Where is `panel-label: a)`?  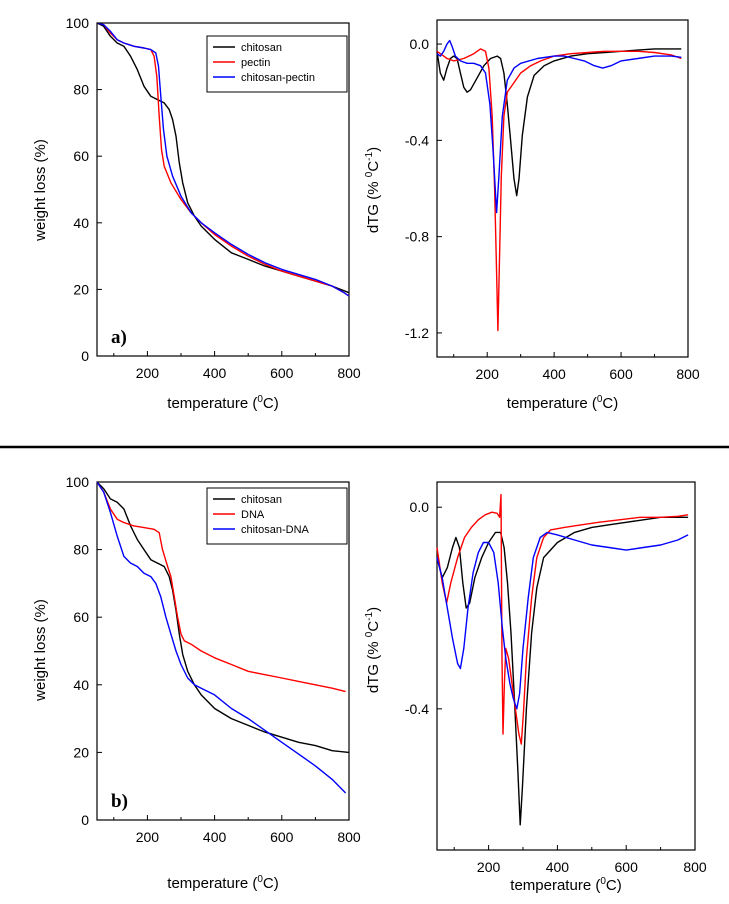 panel-label: a) is located at coordinates (119, 337).